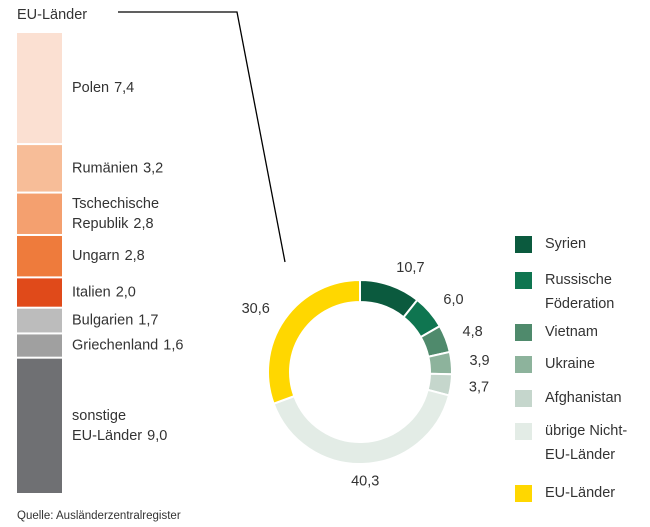 The image size is (650, 527). What do you see at coordinates (580, 292) in the screenshot?
I see `legend-label: Russische Föderation` at bounding box center [580, 292].